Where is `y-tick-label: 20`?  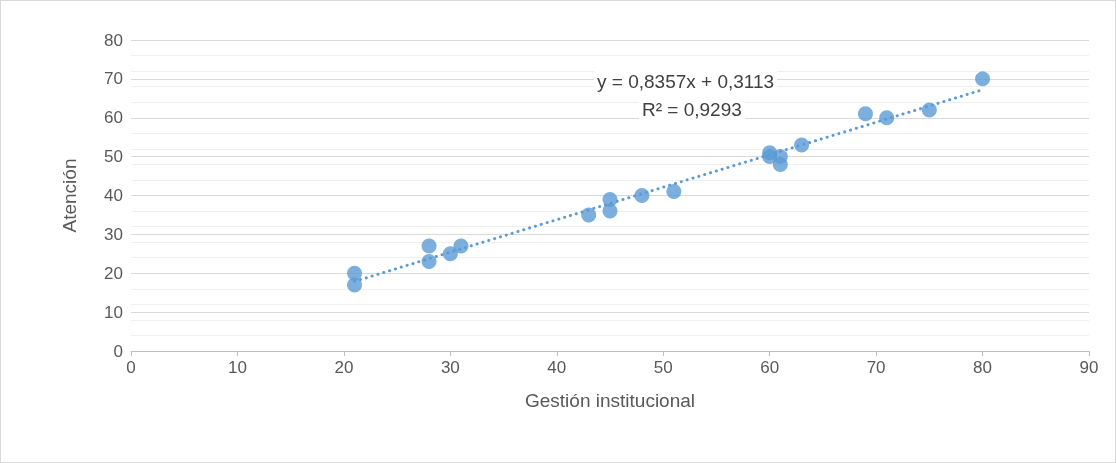 y-tick-label: 20 is located at coordinates (113, 273).